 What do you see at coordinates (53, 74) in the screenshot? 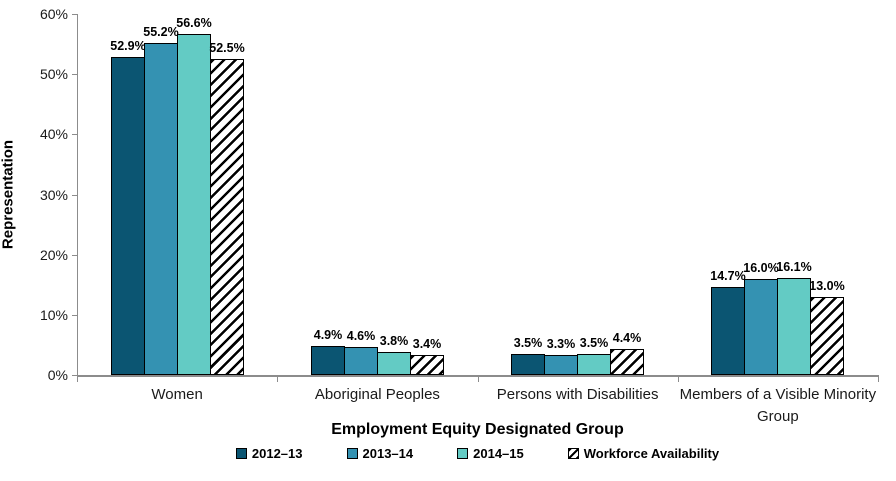
I see `y-tick-label: 50%` at bounding box center [53, 74].